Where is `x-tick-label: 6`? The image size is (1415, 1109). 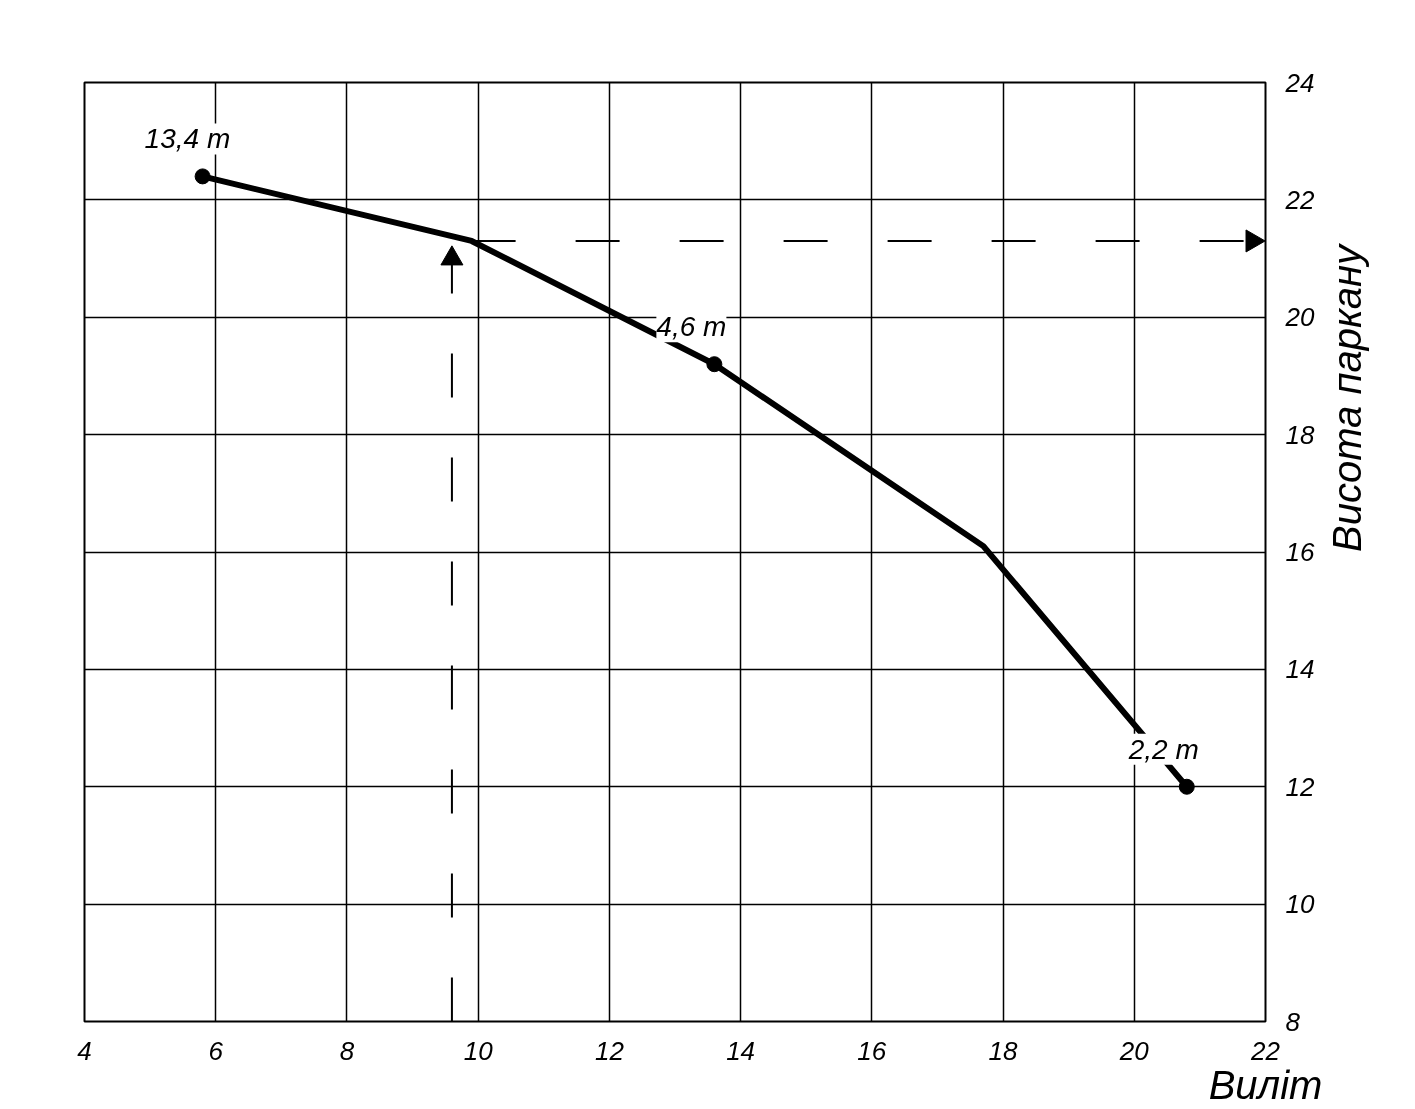
x-tick-label: 6 is located at coordinates (216, 1050).